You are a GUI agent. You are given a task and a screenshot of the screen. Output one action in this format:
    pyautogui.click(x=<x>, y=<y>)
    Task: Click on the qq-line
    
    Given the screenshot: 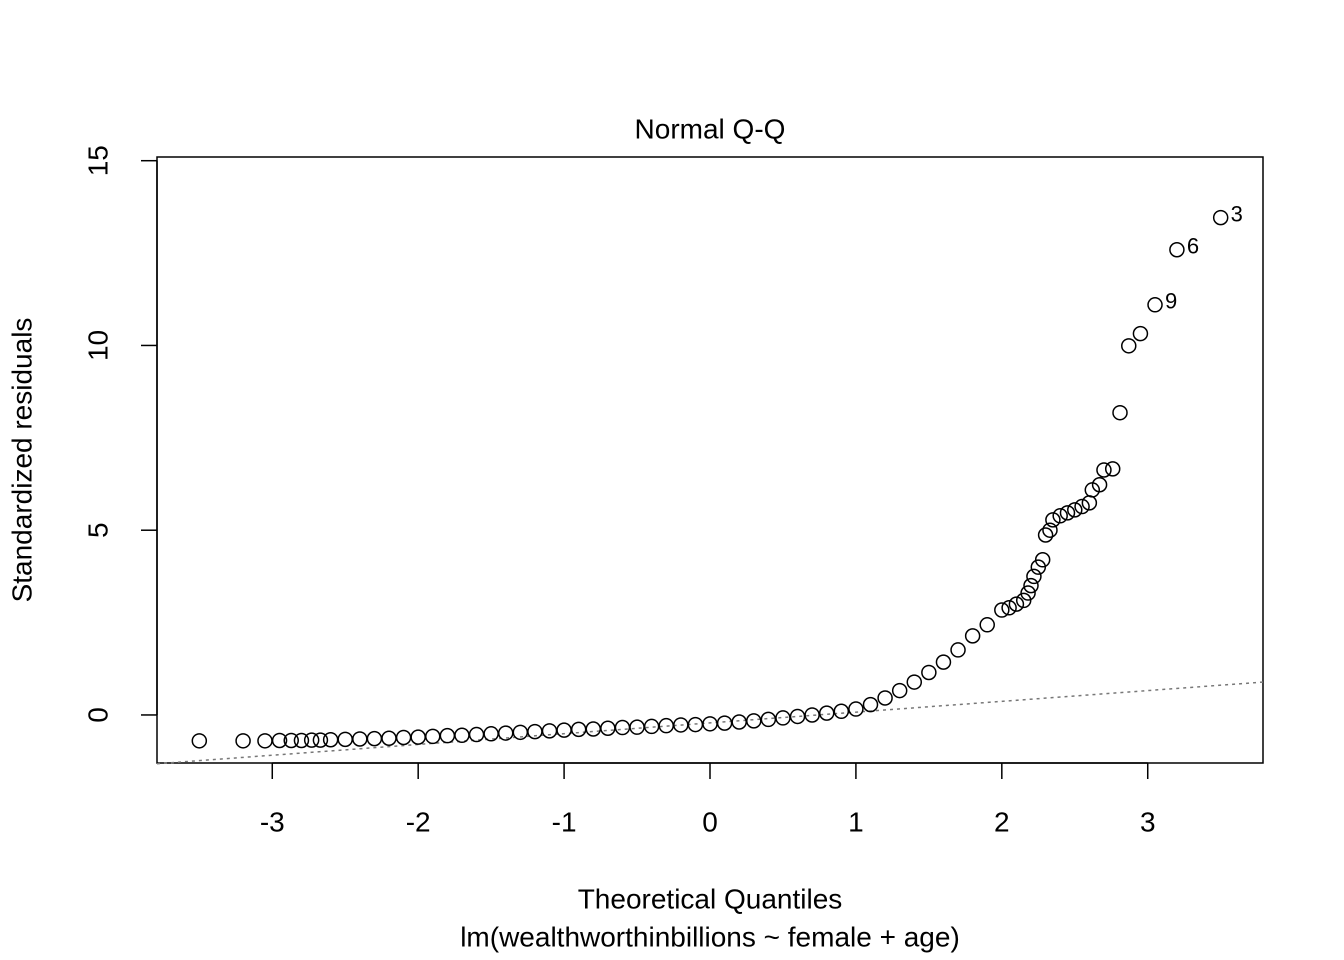 What is the action you would take?
    pyautogui.click(x=710, y=723)
    